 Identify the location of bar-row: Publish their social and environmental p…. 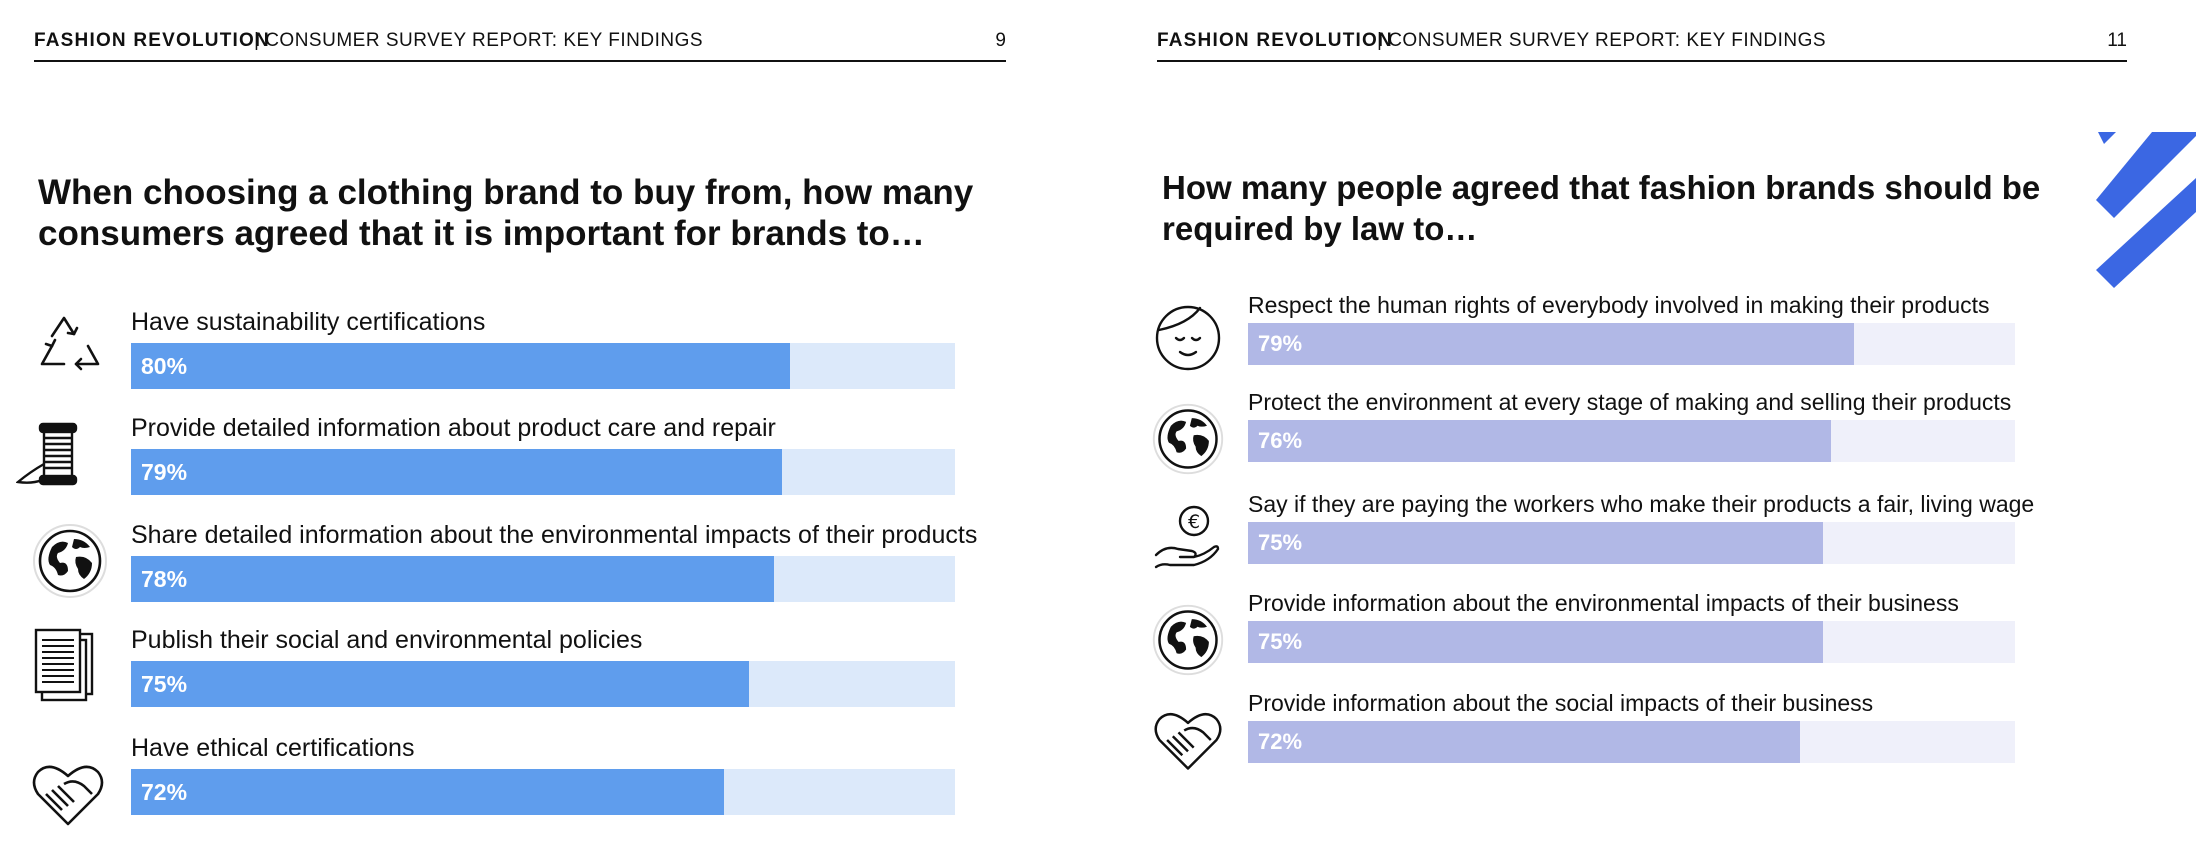
(530, 676).